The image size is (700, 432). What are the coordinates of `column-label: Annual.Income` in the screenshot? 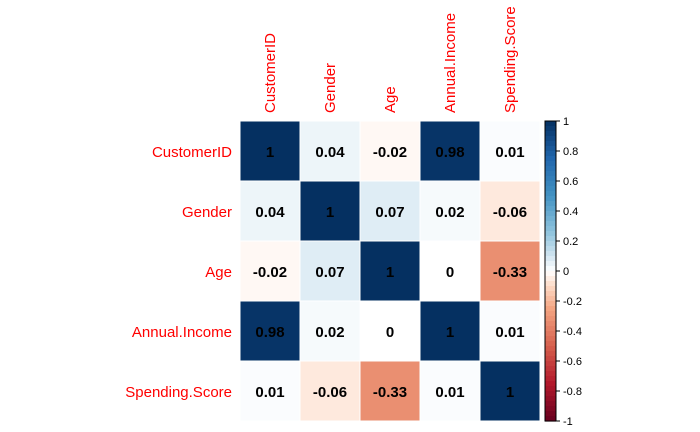 It's located at (450, 63).